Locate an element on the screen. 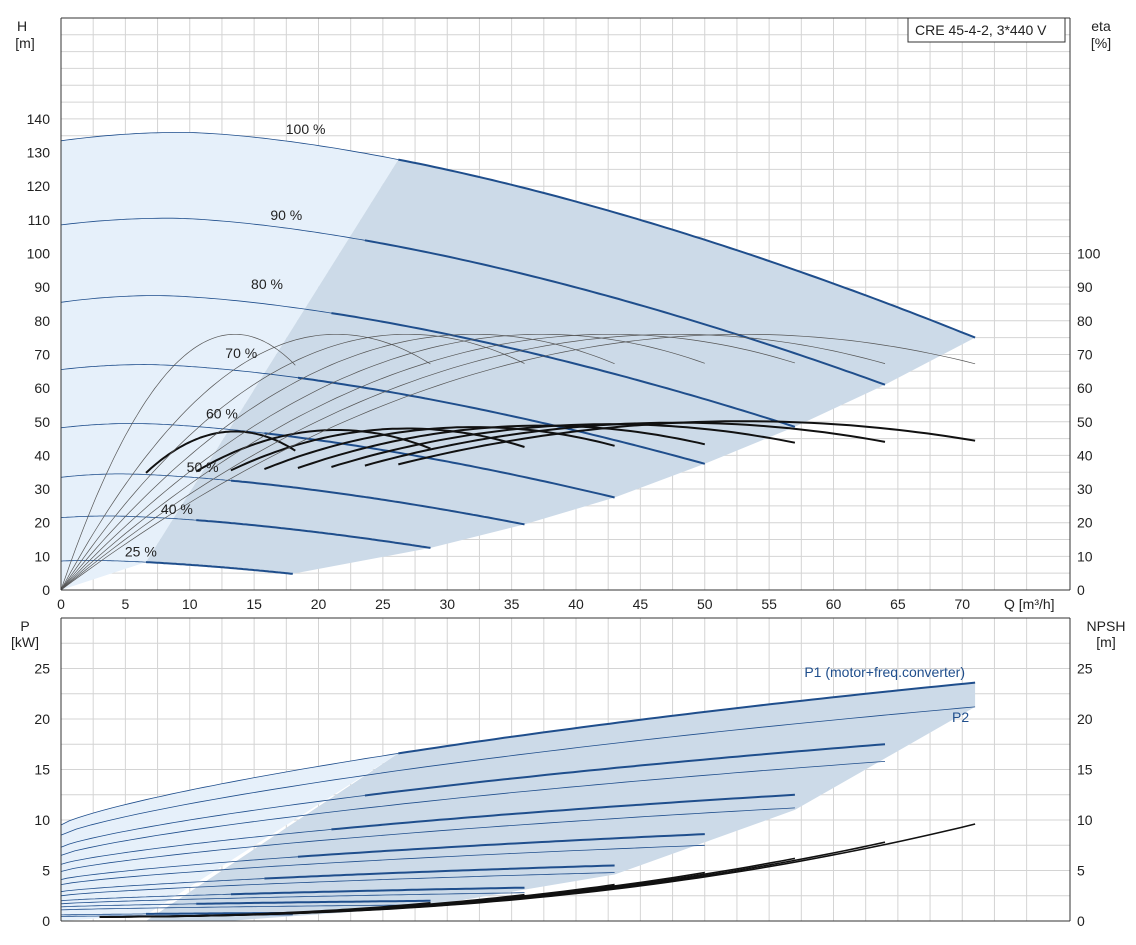 The height and width of the screenshot is (945, 1136). q-tick-label: 65 is located at coordinates (898, 604).